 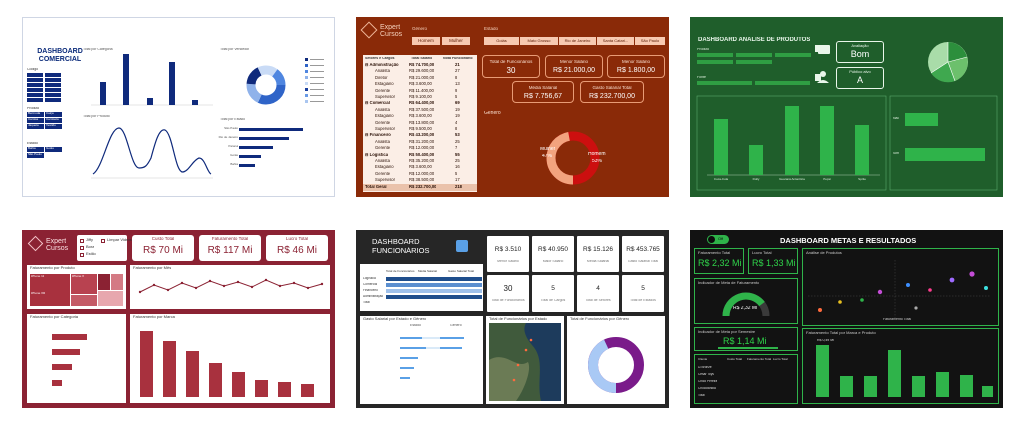 I want to click on p2-table-cell-count: 218, so click(x=458, y=186).